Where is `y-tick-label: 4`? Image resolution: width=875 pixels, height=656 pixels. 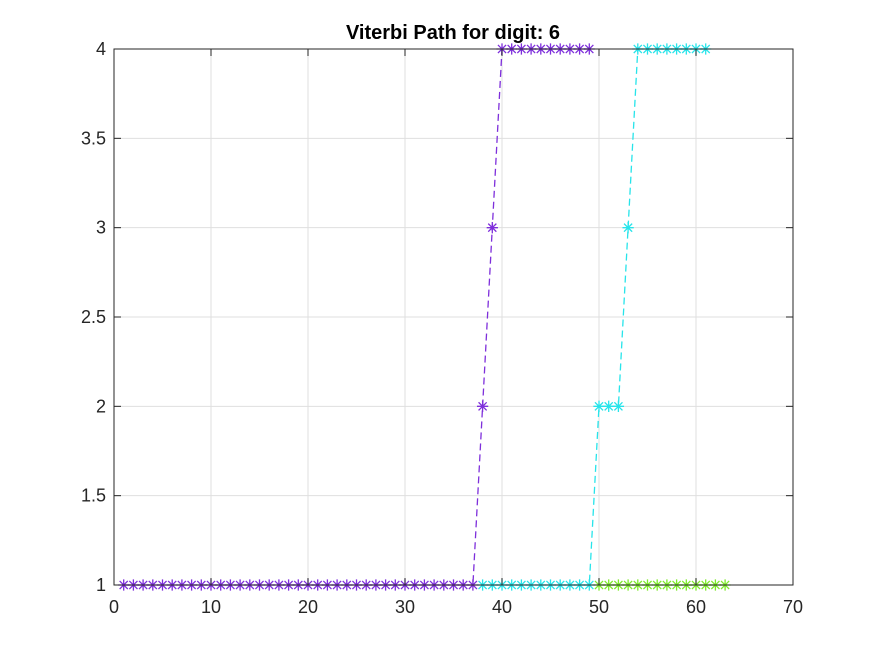 y-tick-label: 4 is located at coordinates (101, 49).